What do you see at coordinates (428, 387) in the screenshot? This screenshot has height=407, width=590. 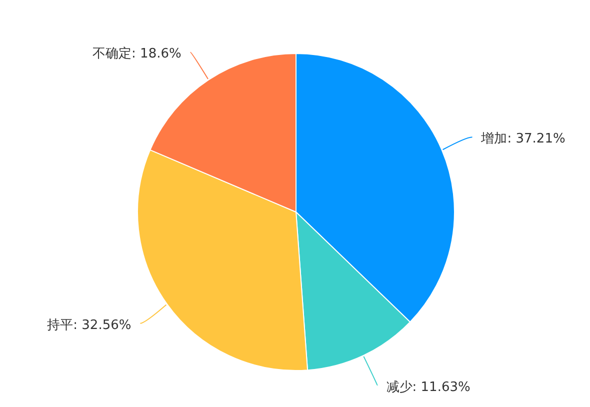 I see `slice-label: 减少: 11.63%` at bounding box center [428, 387].